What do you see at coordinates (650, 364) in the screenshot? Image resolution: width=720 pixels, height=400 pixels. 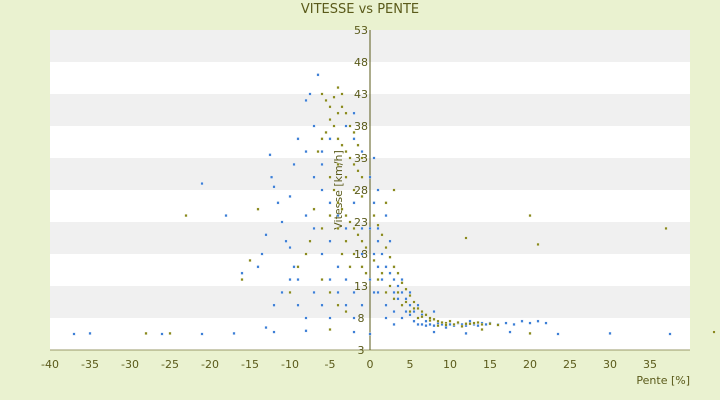 I see `x-tick-label: 35` at bounding box center [650, 364].